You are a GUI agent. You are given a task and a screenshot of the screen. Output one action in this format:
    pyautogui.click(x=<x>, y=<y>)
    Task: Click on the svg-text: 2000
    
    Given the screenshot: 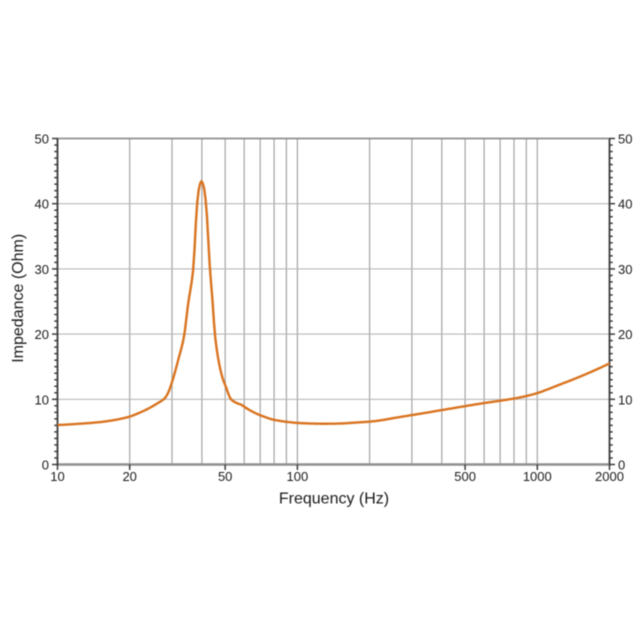 What is the action you would take?
    pyautogui.click(x=609, y=476)
    